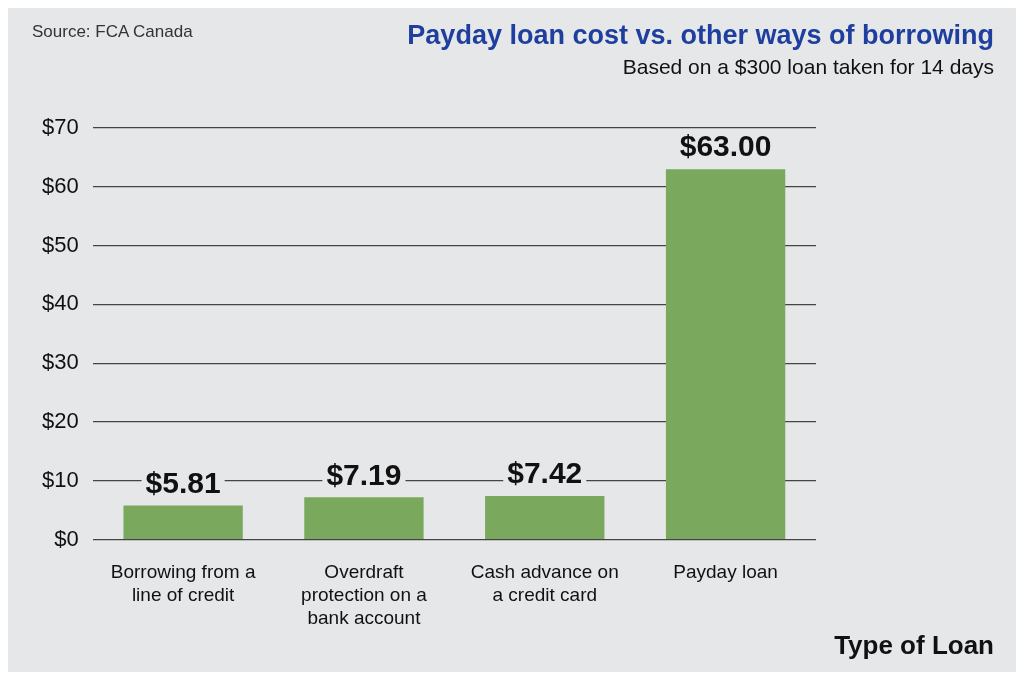 The height and width of the screenshot is (680, 1024). Describe the element at coordinates (544, 583) in the screenshot. I see `x-tick-label: Cash advance on a credit card` at that location.